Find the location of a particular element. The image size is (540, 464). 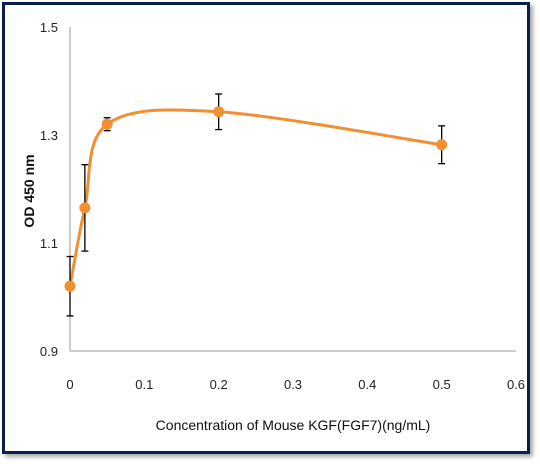

x-axis-label: Concentration of Mouse KGF(FGF7)(ng/mL) is located at coordinates (293, 425).